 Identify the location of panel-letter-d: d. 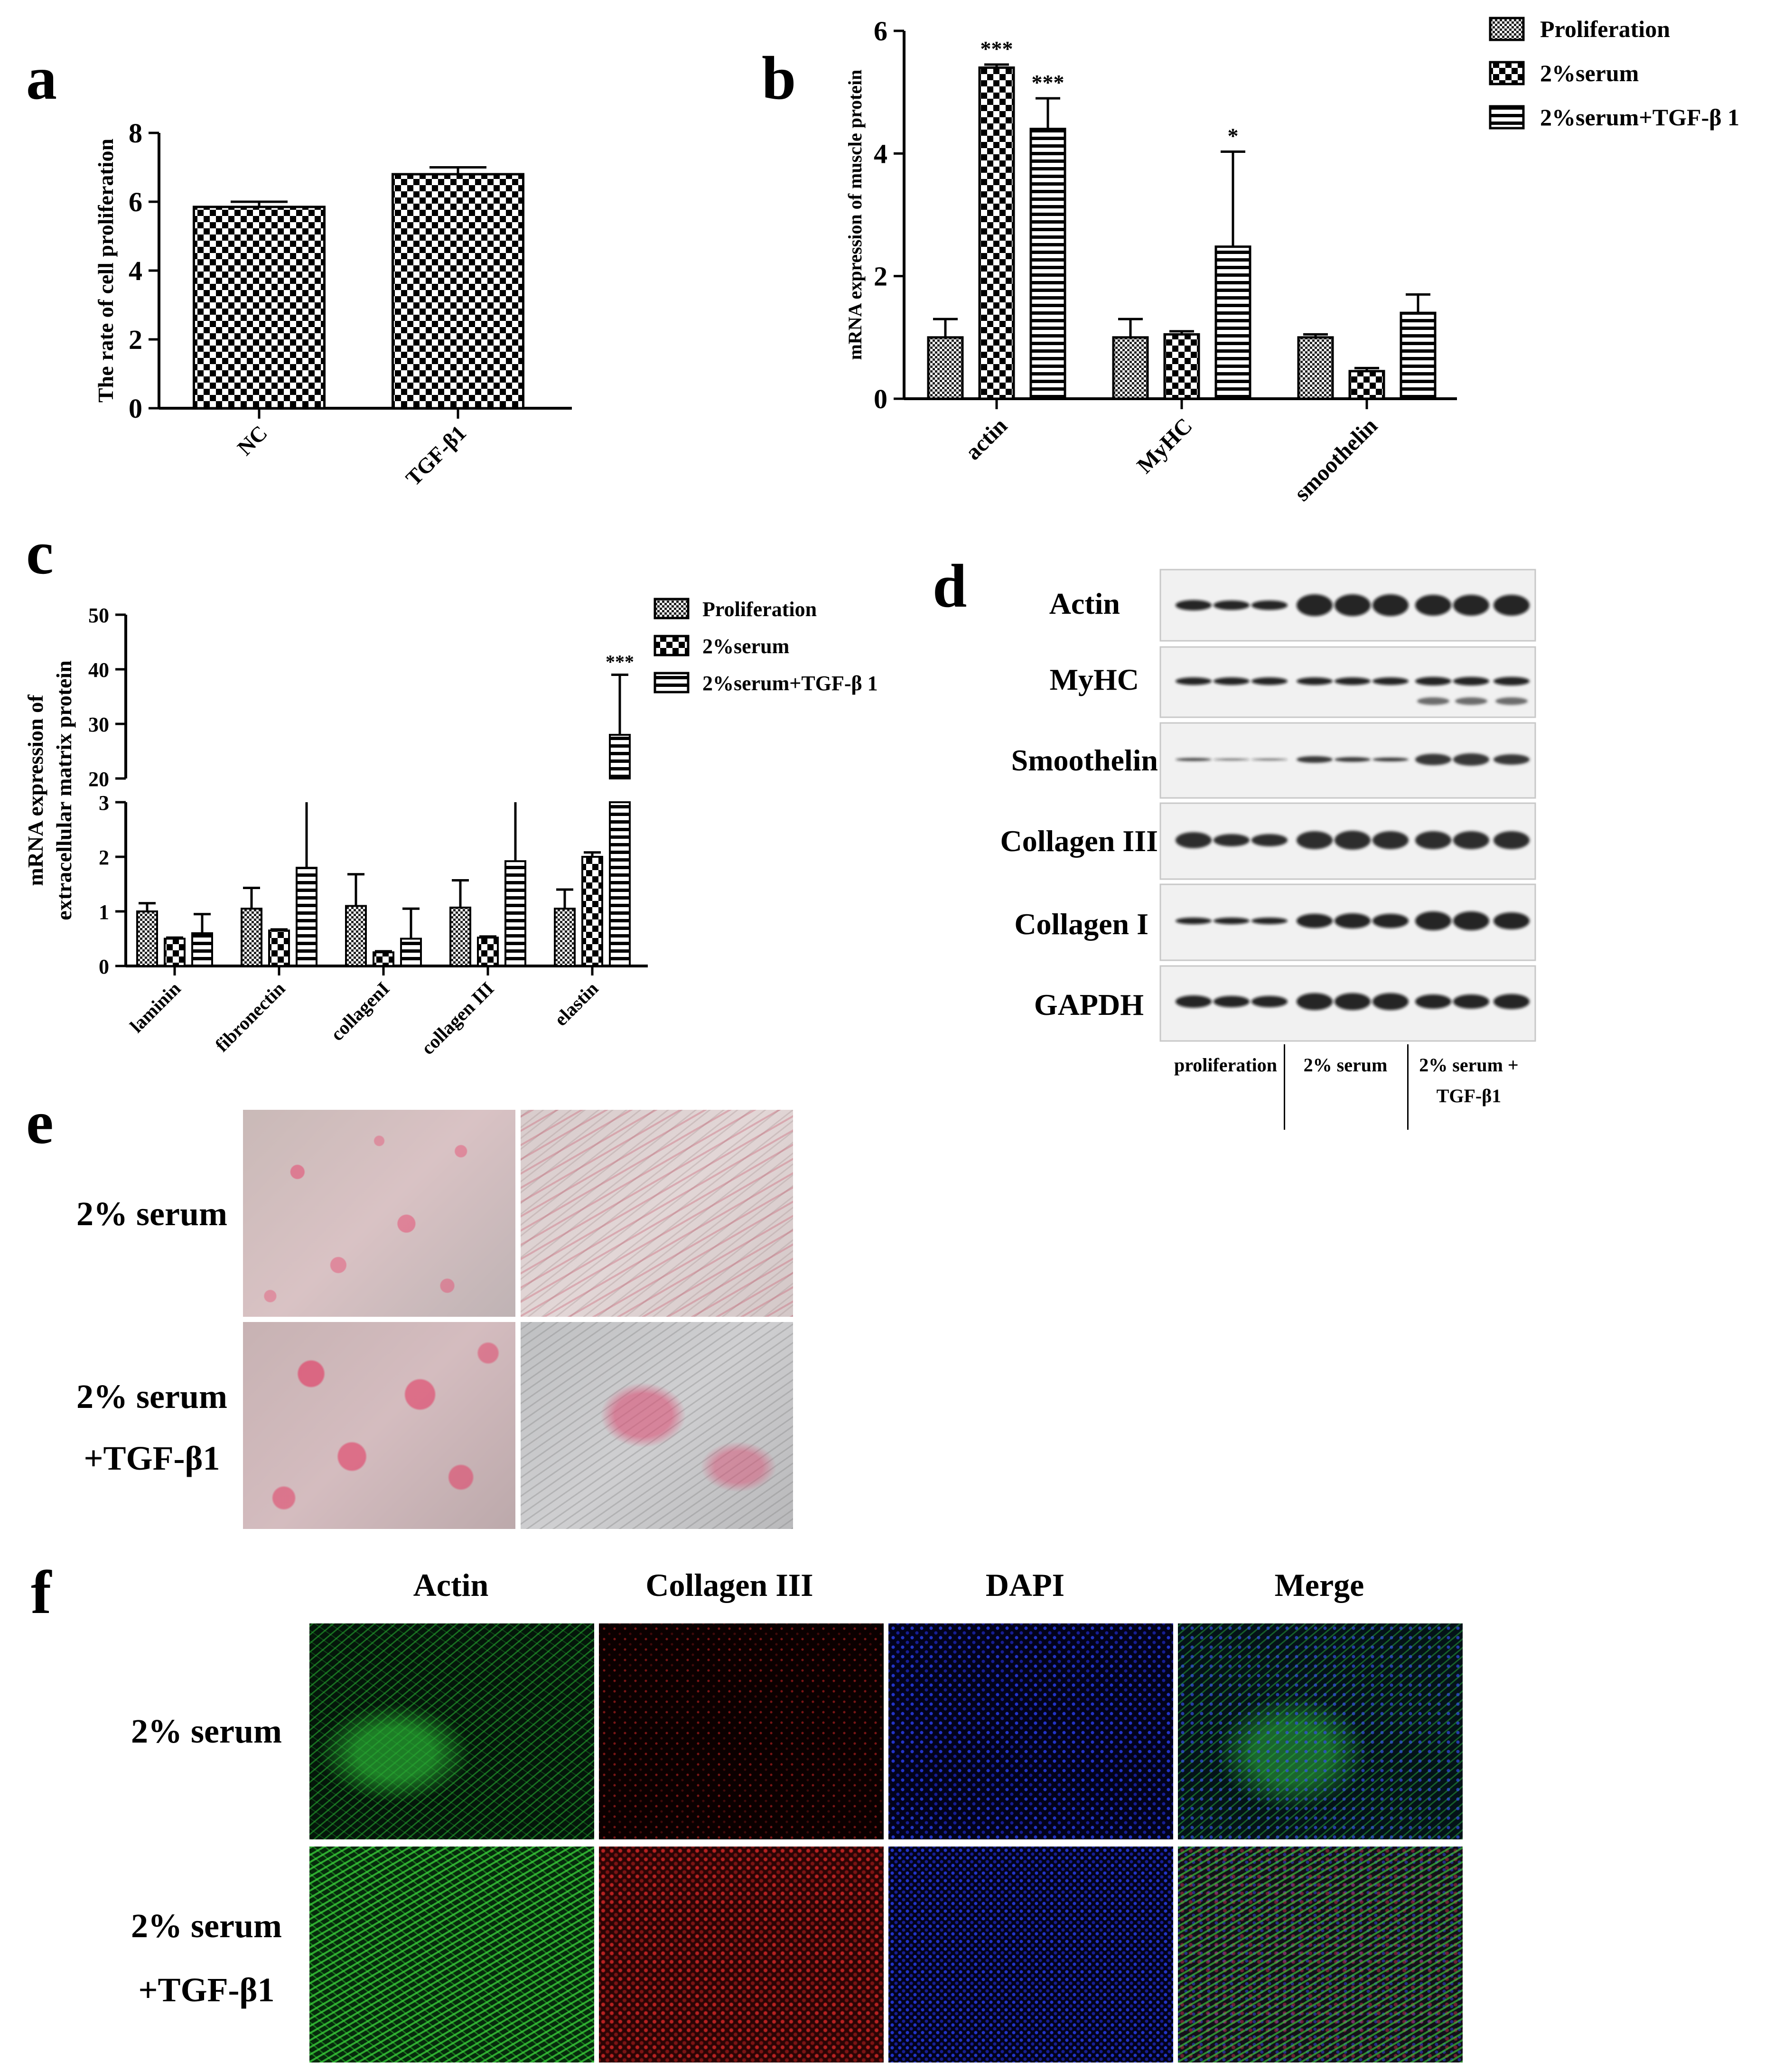
(950, 586).